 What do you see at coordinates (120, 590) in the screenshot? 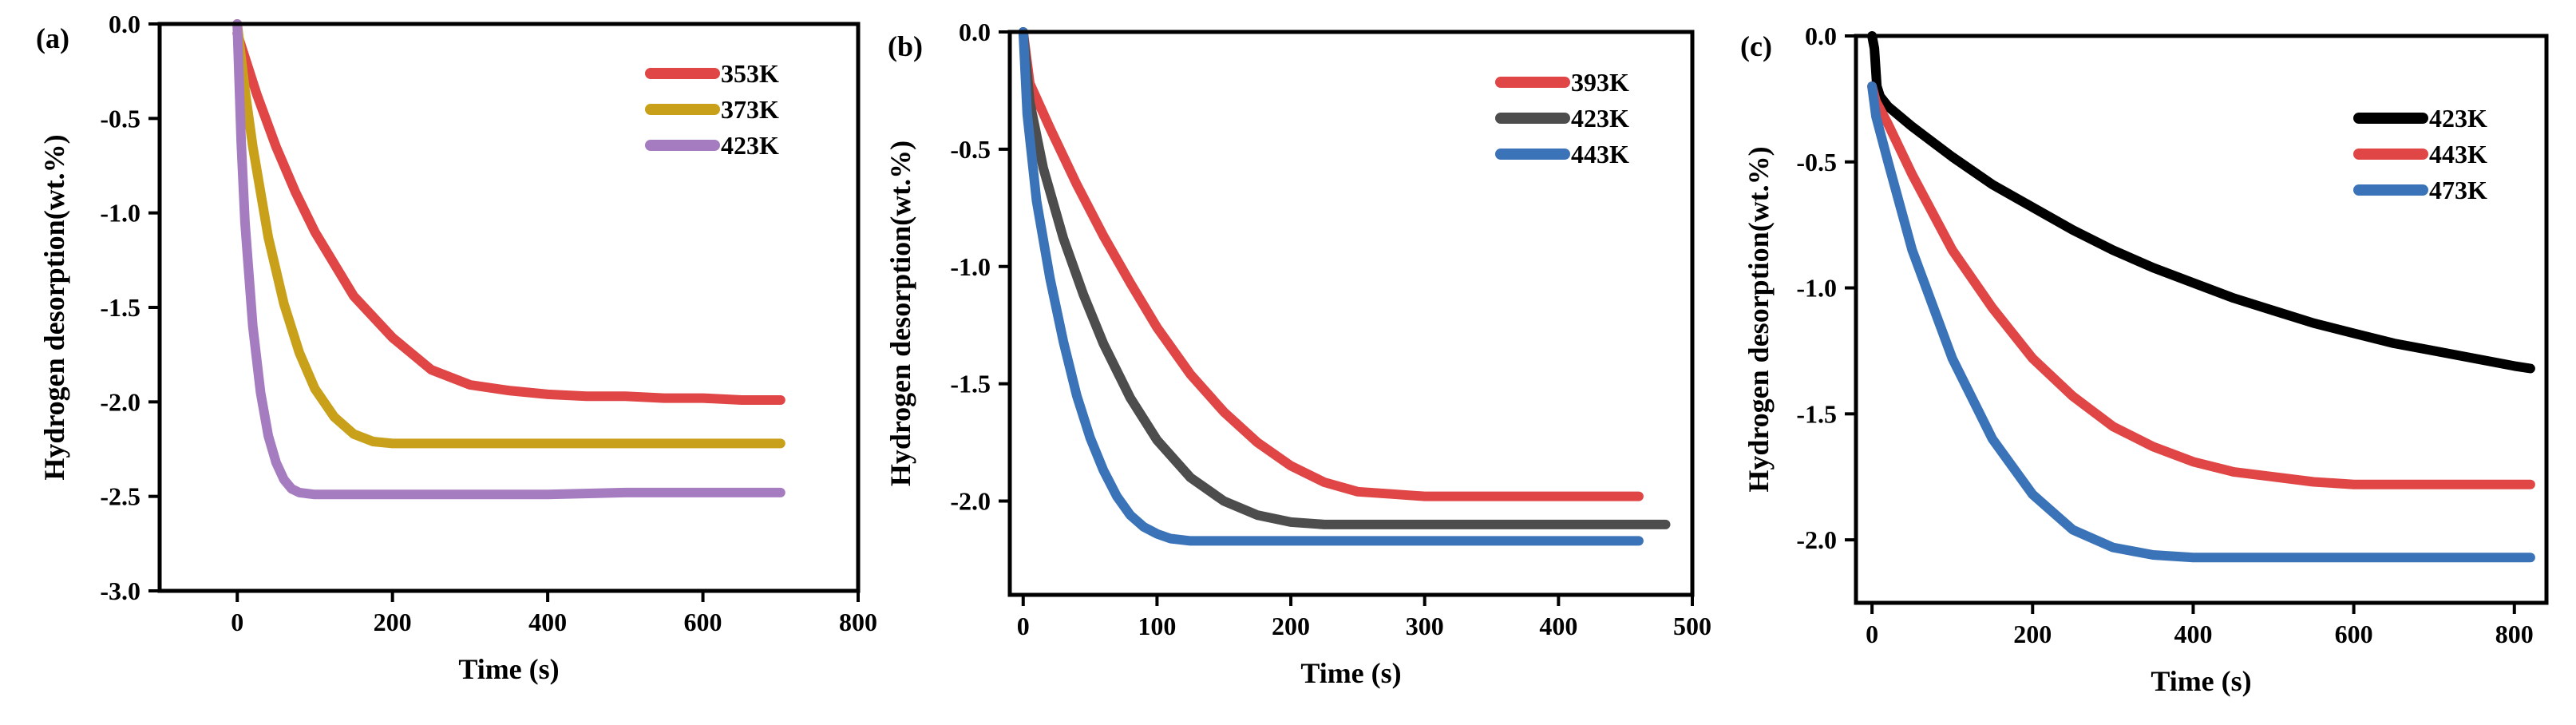
I see `y-tick-label: -3.0` at bounding box center [120, 590].